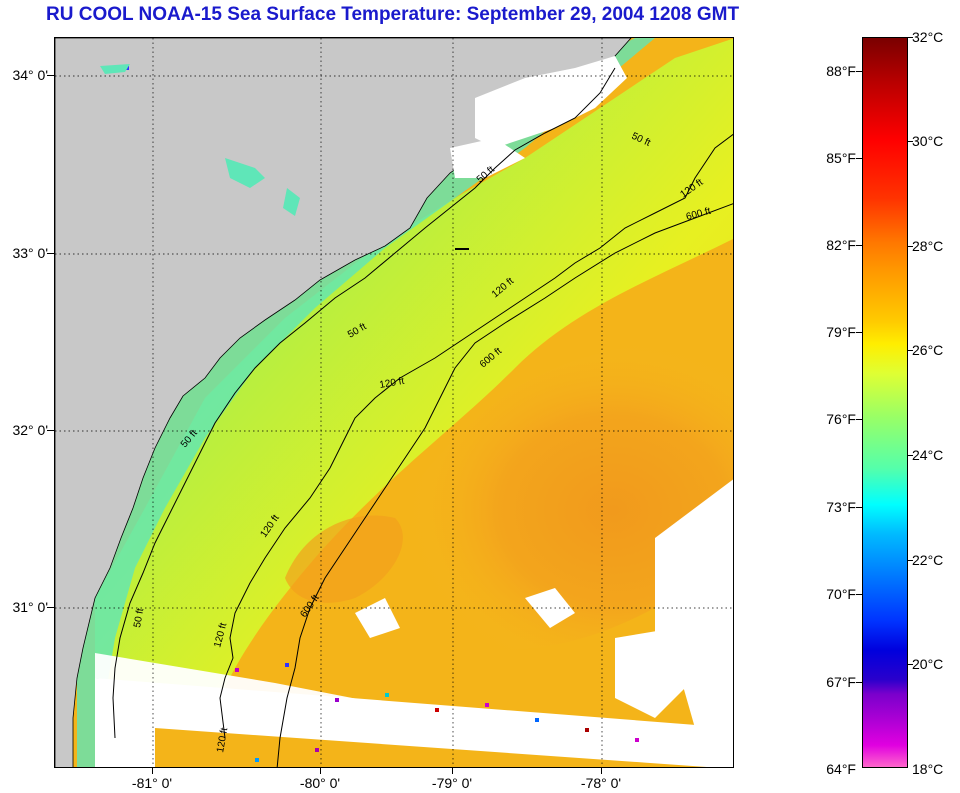 Image resolution: width=960 pixels, height=793 pixels. I want to click on lat-label-33: 33° 0', so click(30, 253).